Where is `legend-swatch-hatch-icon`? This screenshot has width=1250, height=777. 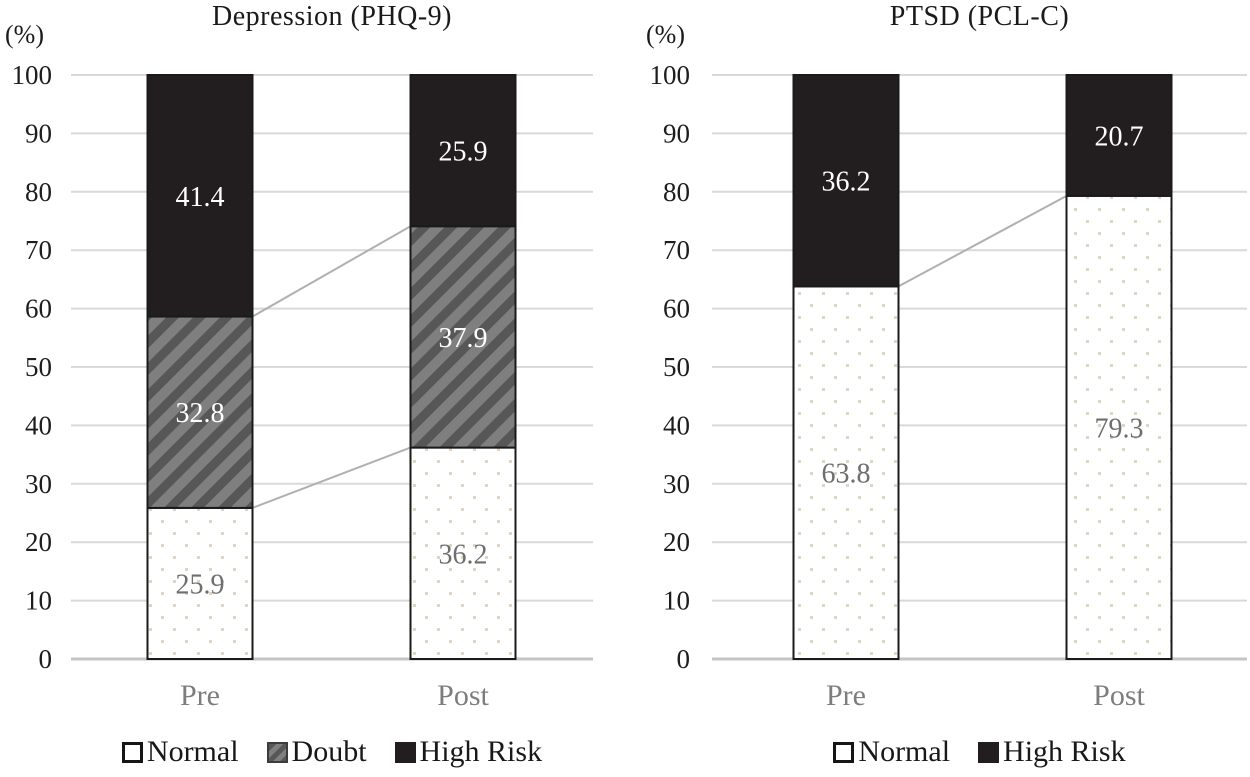
legend-swatch-hatch-icon is located at coordinates (277, 752).